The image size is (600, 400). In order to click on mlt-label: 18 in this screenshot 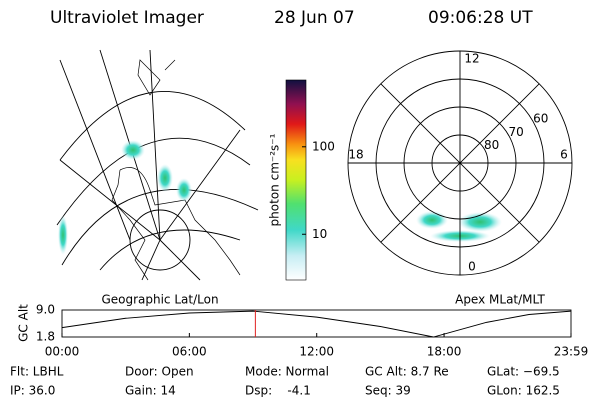, I will do `click(355, 155)`.